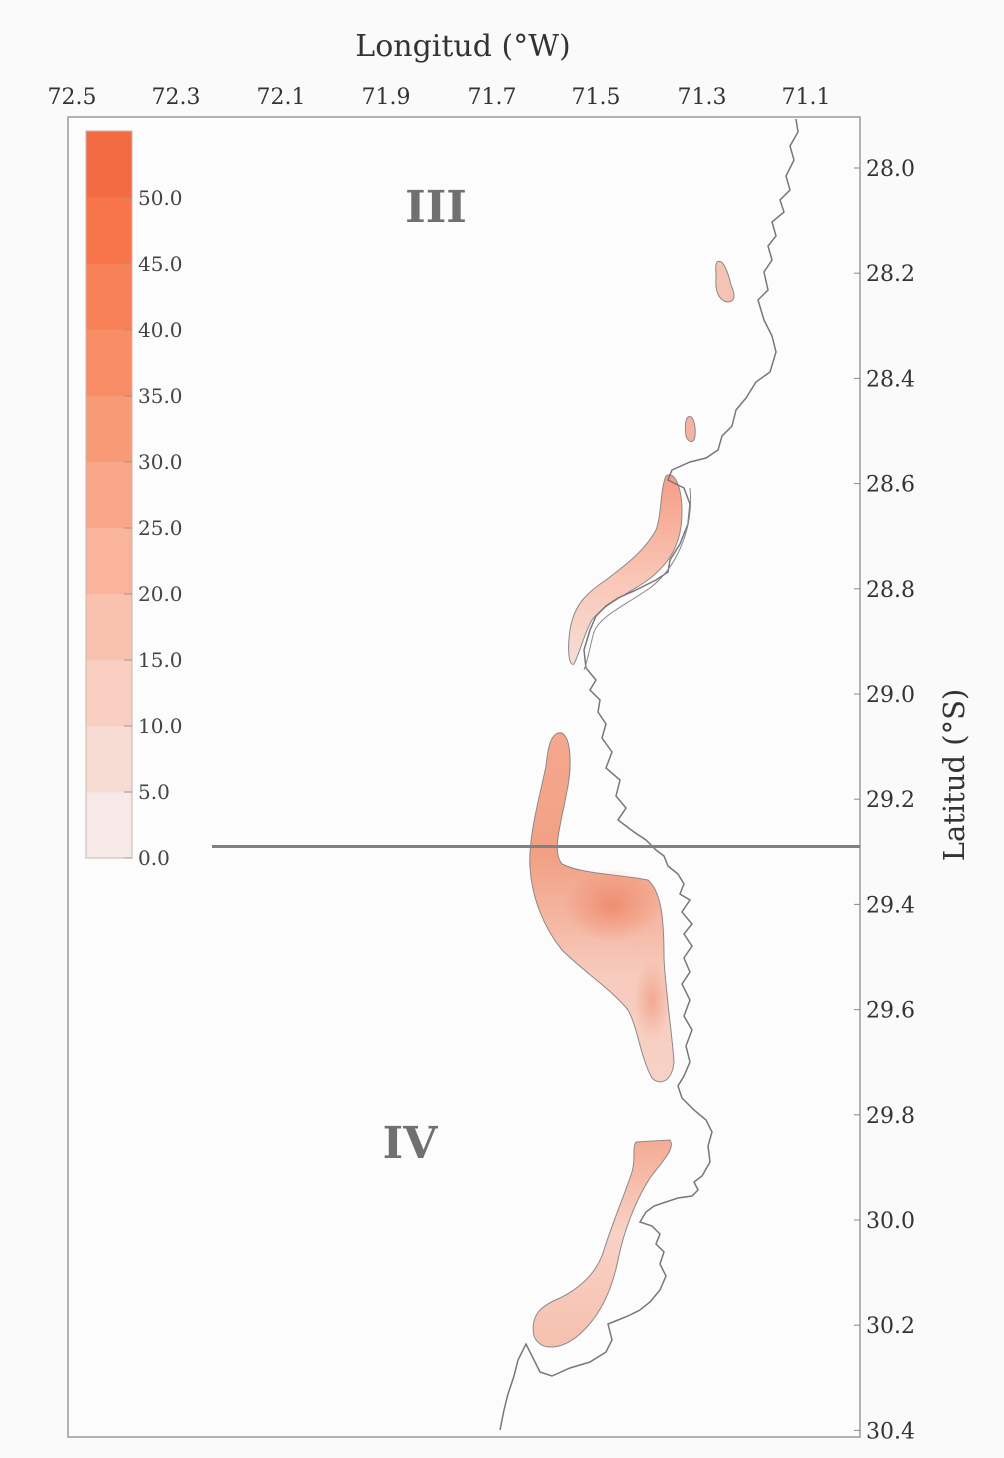 This screenshot has width=1004, height=1458. I want to click on region-label-north: III, so click(436, 207).